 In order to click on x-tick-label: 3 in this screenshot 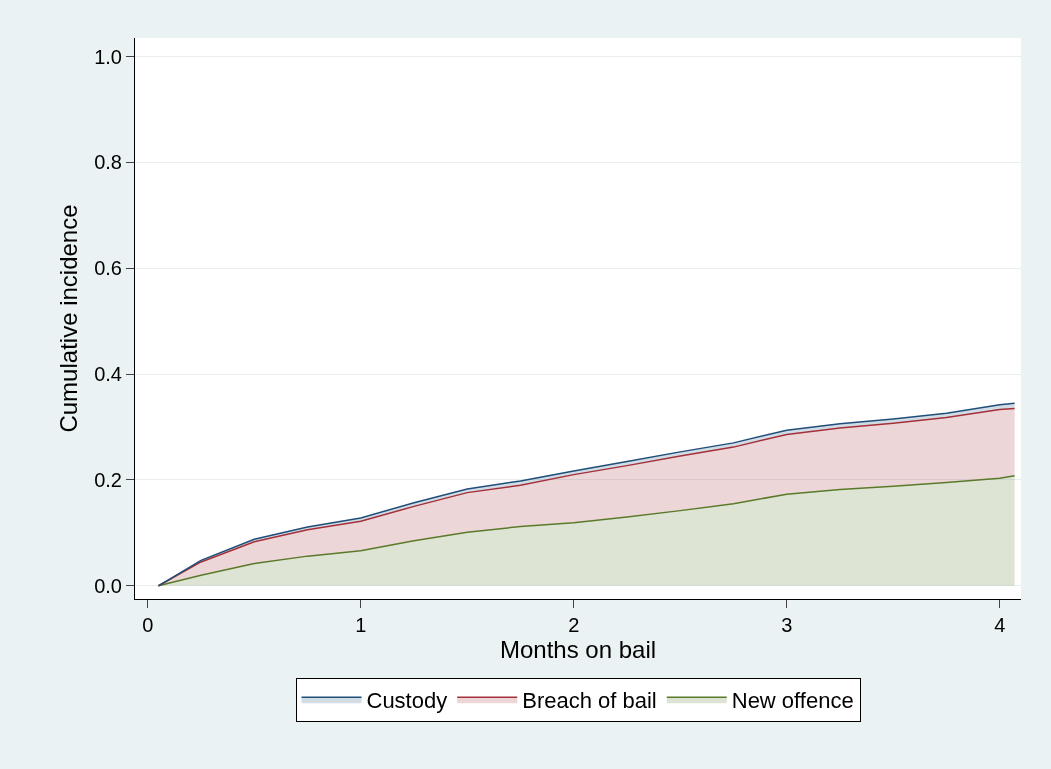, I will do `click(787, 625)`.